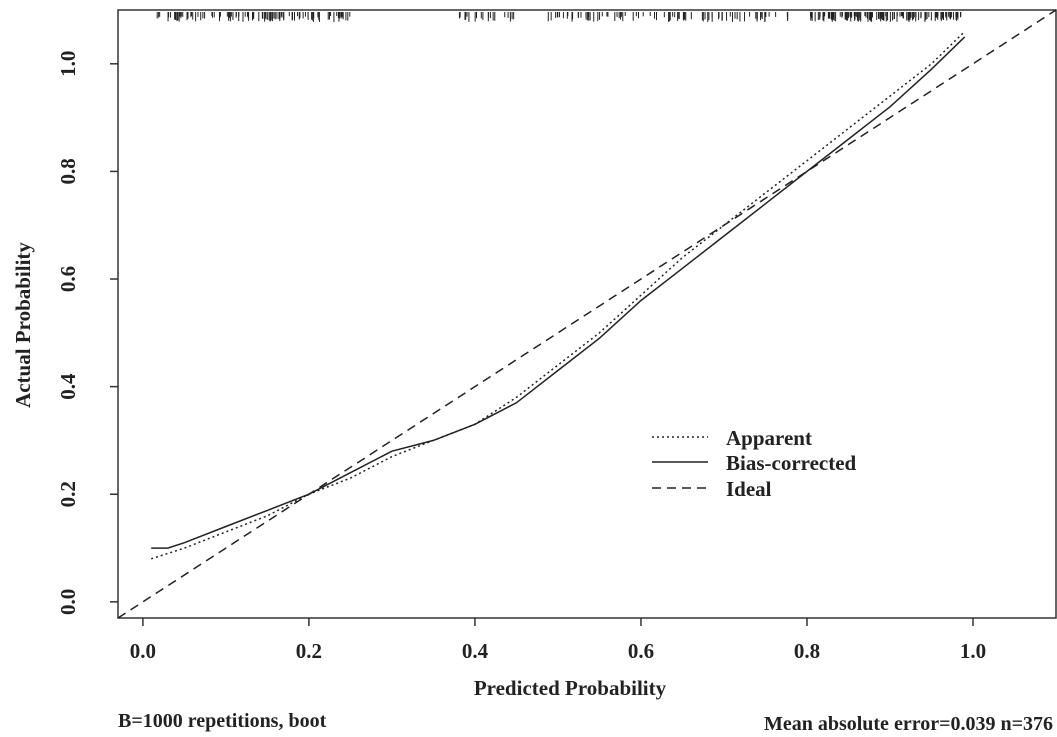 This screenshot has height=737, width=1057. Describe the element at coordinates (309, 651) in the screenshot. I see `x-tick-label: 0.2` at that location.